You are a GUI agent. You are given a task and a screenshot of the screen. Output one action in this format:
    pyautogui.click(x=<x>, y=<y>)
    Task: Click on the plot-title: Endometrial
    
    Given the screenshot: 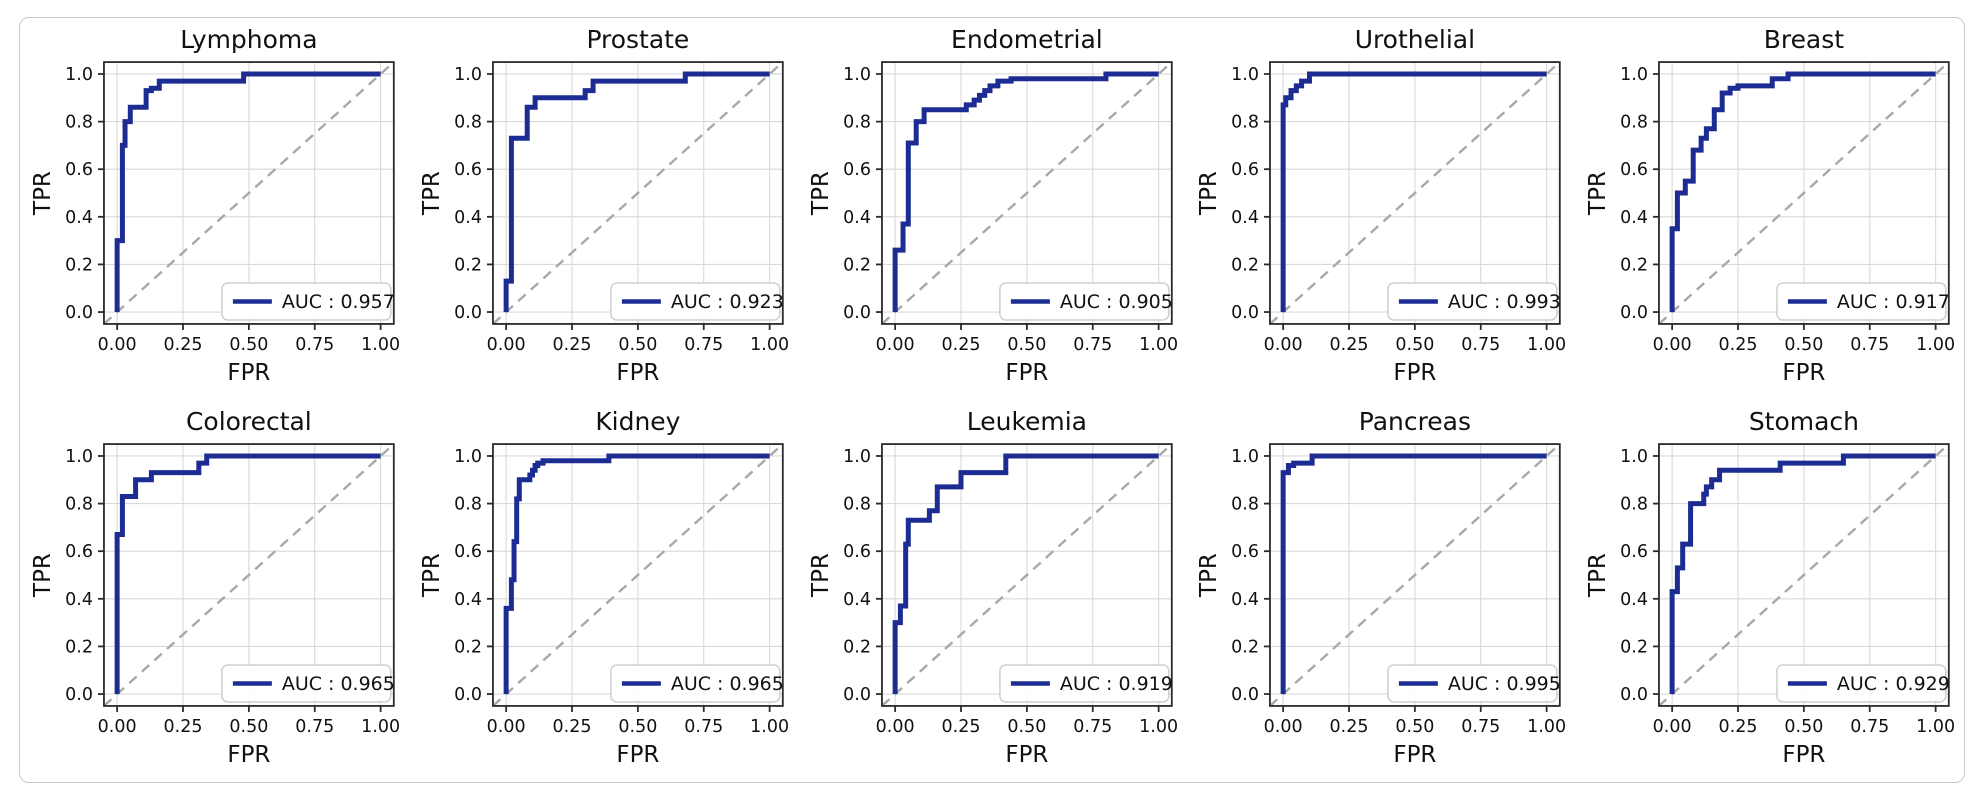 What is the action you would take?
    pyautogui.click(x=1027, y=39)
    